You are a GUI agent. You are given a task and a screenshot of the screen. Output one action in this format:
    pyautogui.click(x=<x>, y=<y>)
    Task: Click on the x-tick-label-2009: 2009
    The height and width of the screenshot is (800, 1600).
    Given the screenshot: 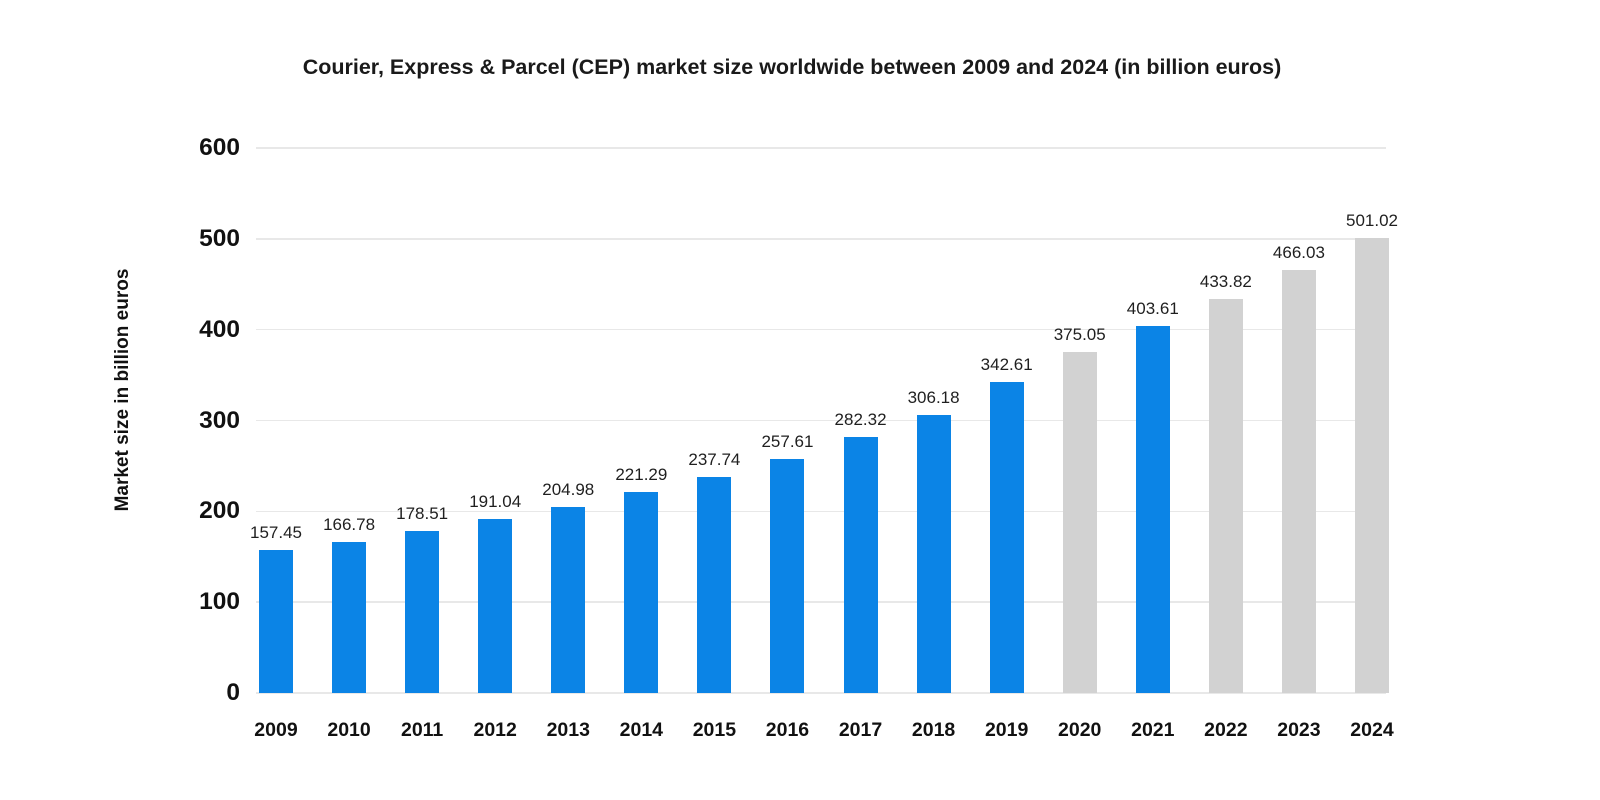 What is the action you would take?
    pyautogui.click(x=276, y=730)
    